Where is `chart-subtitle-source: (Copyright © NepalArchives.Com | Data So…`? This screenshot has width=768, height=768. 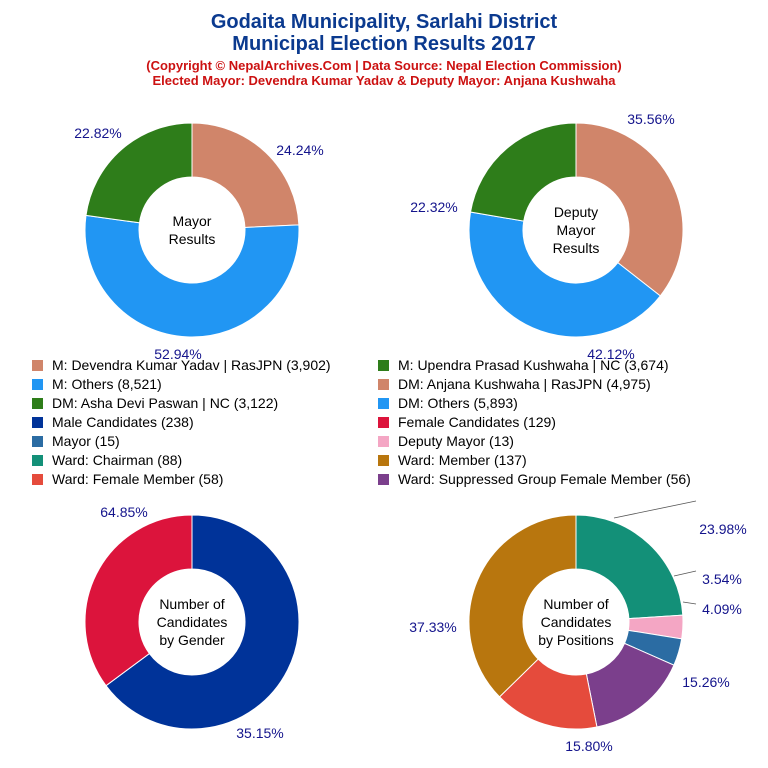 chart-subtitle-source: (Copyright © NepalArchives.Com | Data So… is located at coordinates (384, 65).